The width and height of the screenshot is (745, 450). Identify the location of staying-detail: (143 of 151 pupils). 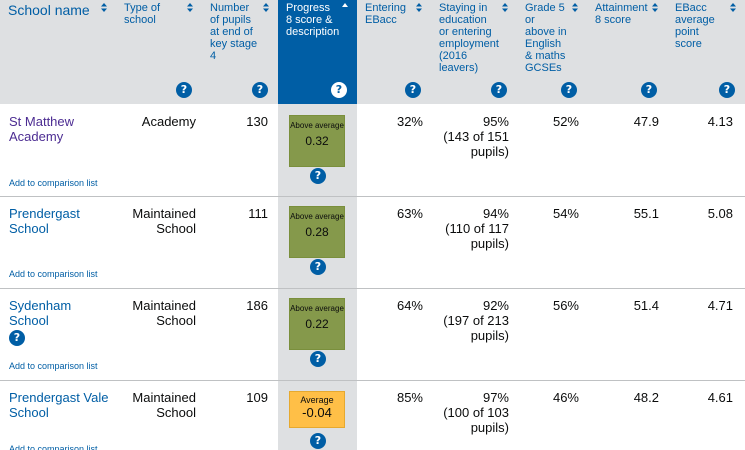
(476, 144).